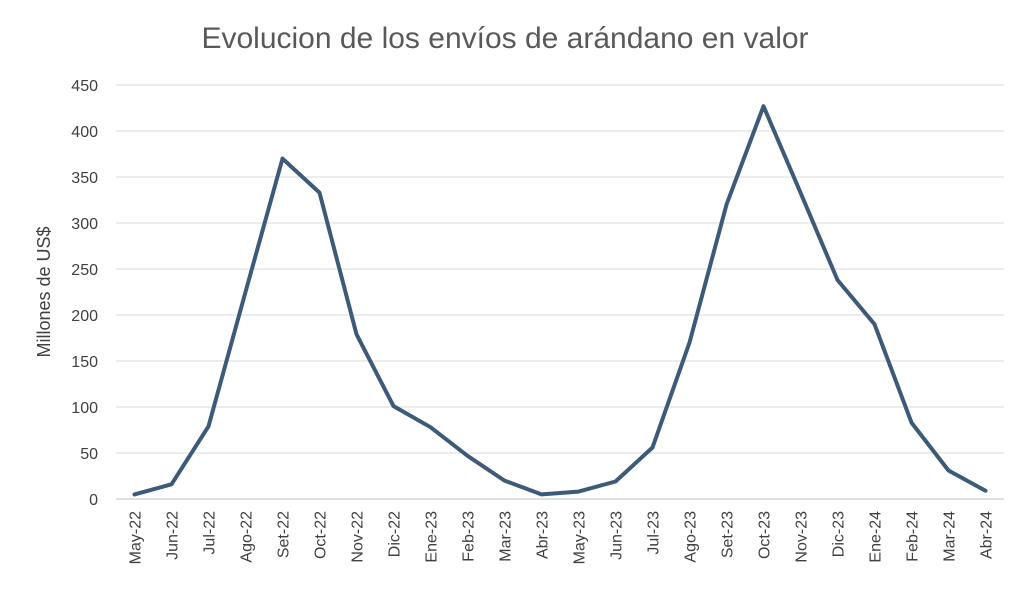  I want to click on x-tick-label: Set-23, so click(728, 534).